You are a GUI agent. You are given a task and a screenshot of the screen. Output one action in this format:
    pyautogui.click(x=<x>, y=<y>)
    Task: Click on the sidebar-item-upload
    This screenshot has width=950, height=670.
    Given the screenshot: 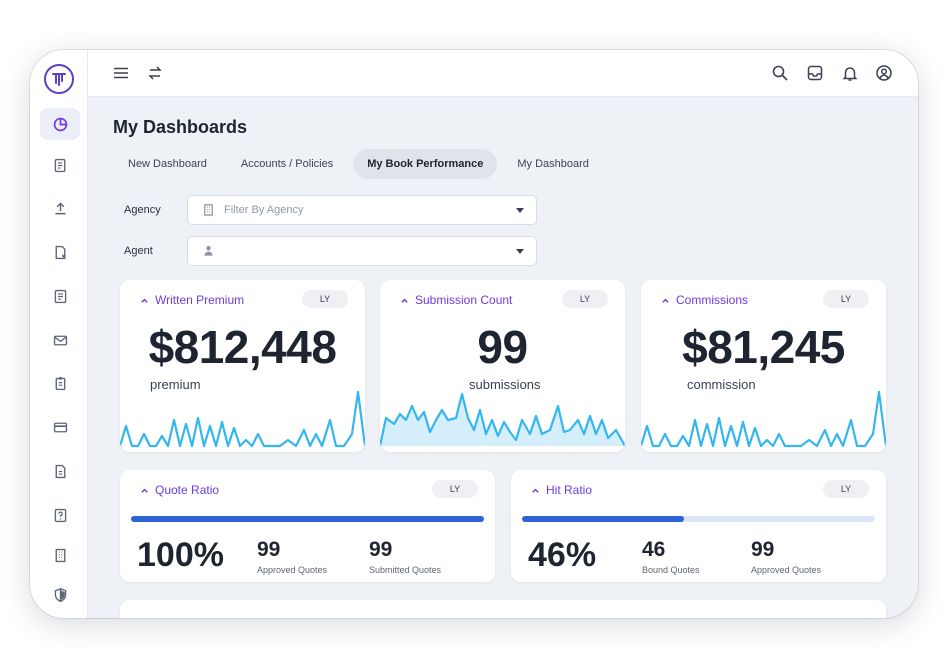 What is the action you would take?
    pyautogui.click(x=60, y=208)
    